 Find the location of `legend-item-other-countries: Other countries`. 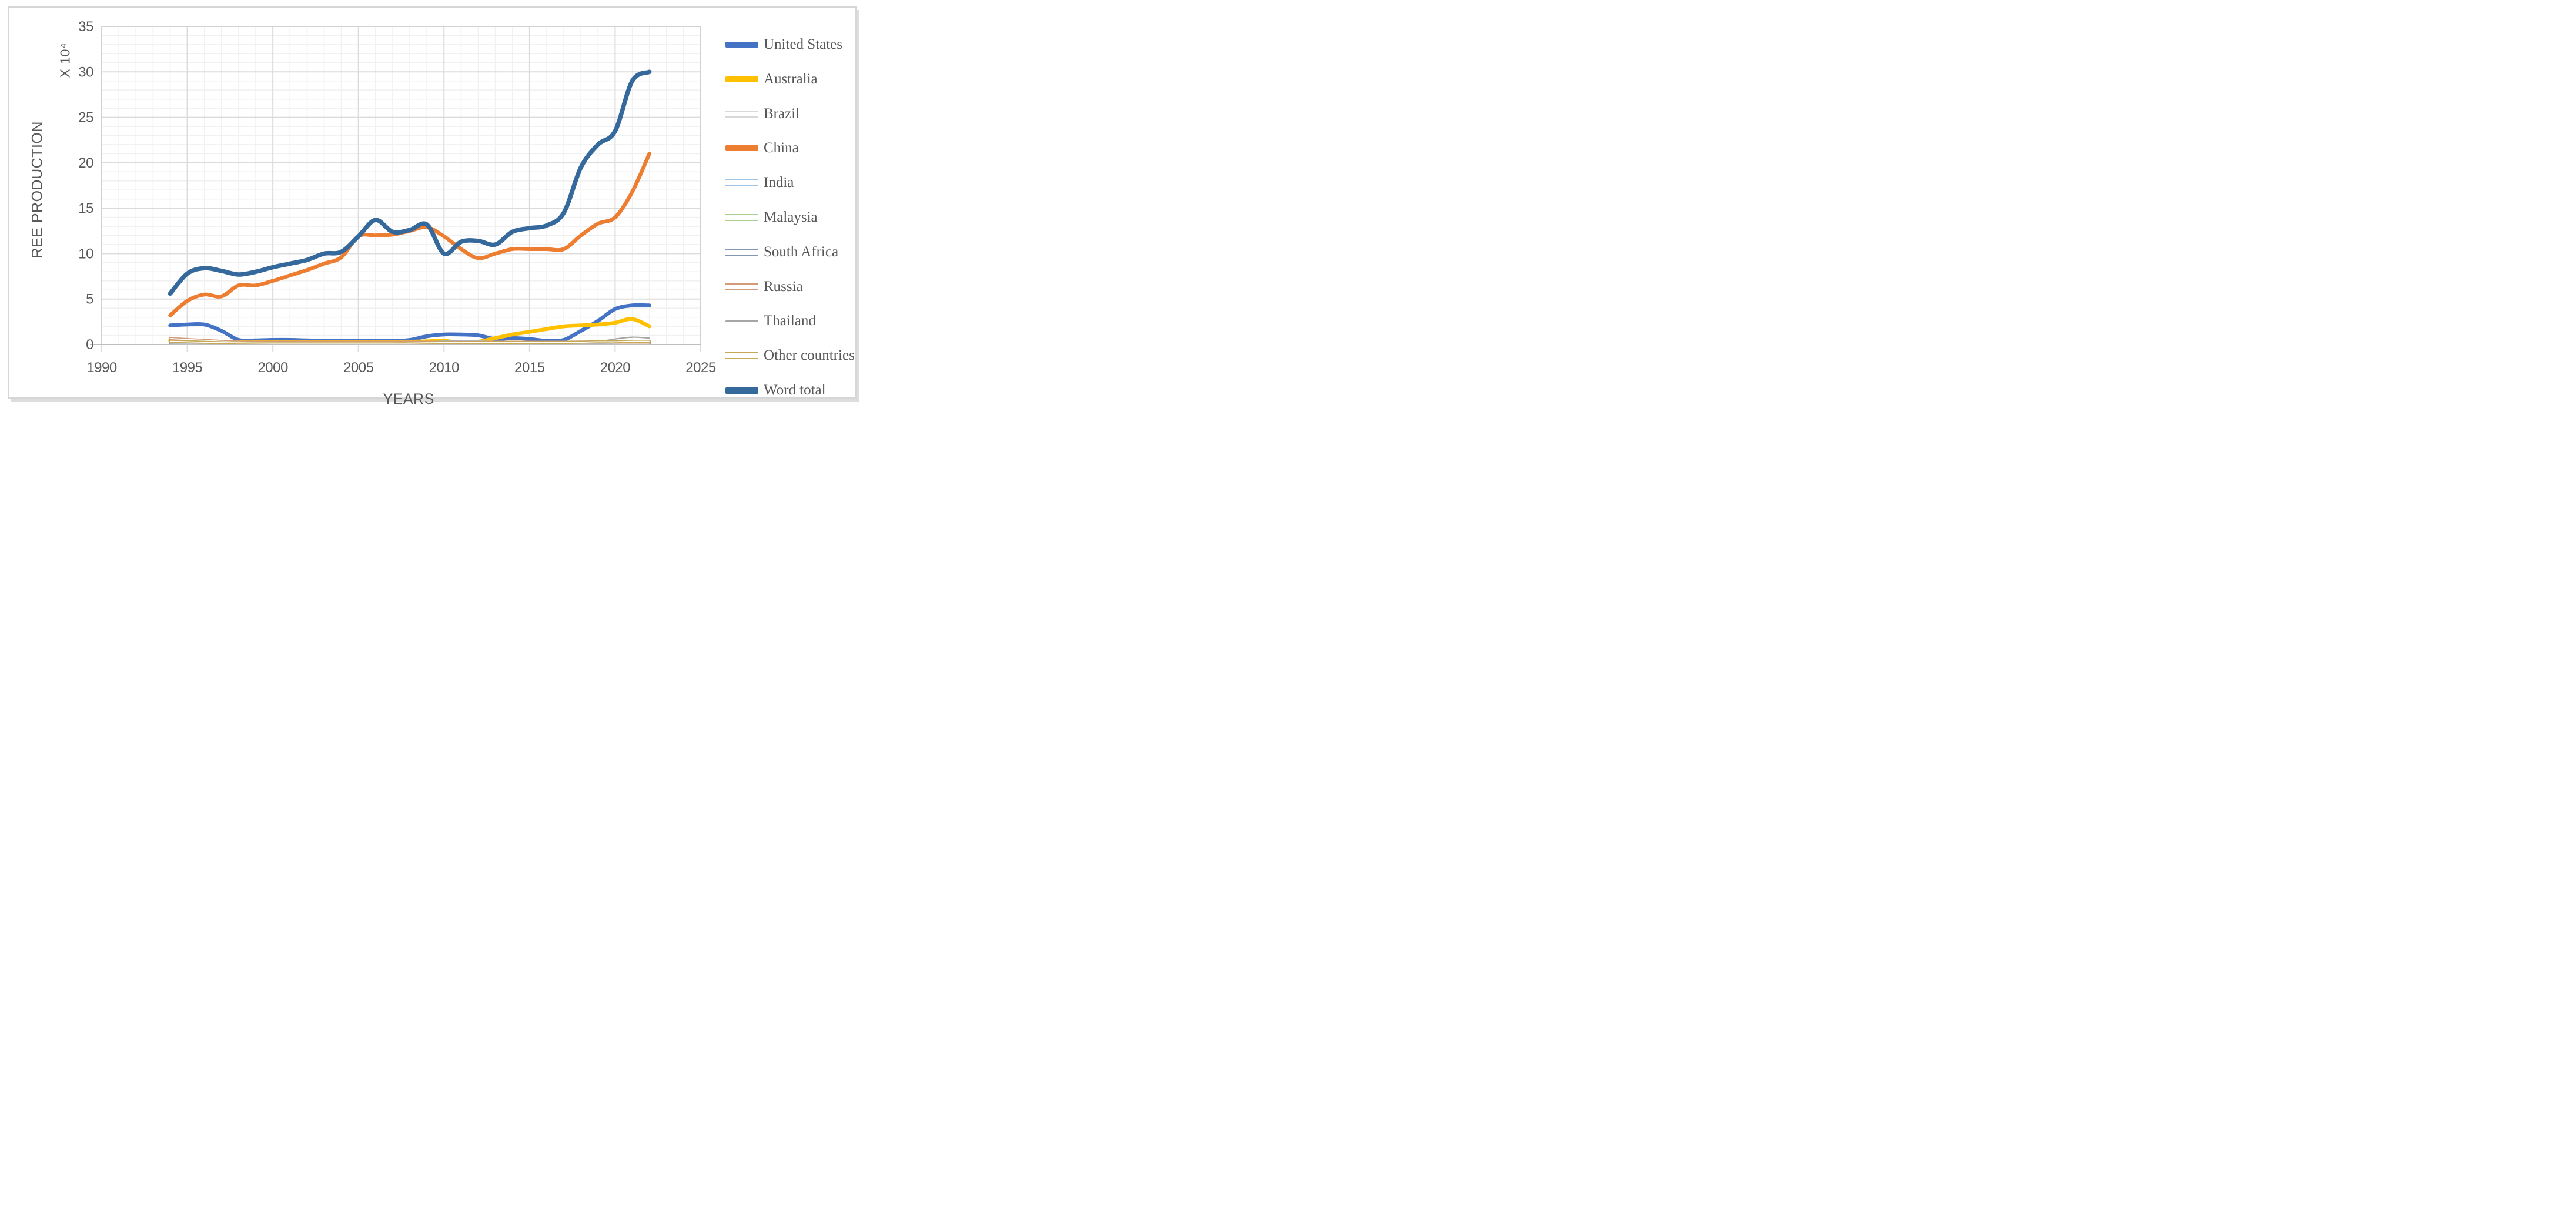

legend-item-other-countries: Other countries is located at coordinates (790, 356).